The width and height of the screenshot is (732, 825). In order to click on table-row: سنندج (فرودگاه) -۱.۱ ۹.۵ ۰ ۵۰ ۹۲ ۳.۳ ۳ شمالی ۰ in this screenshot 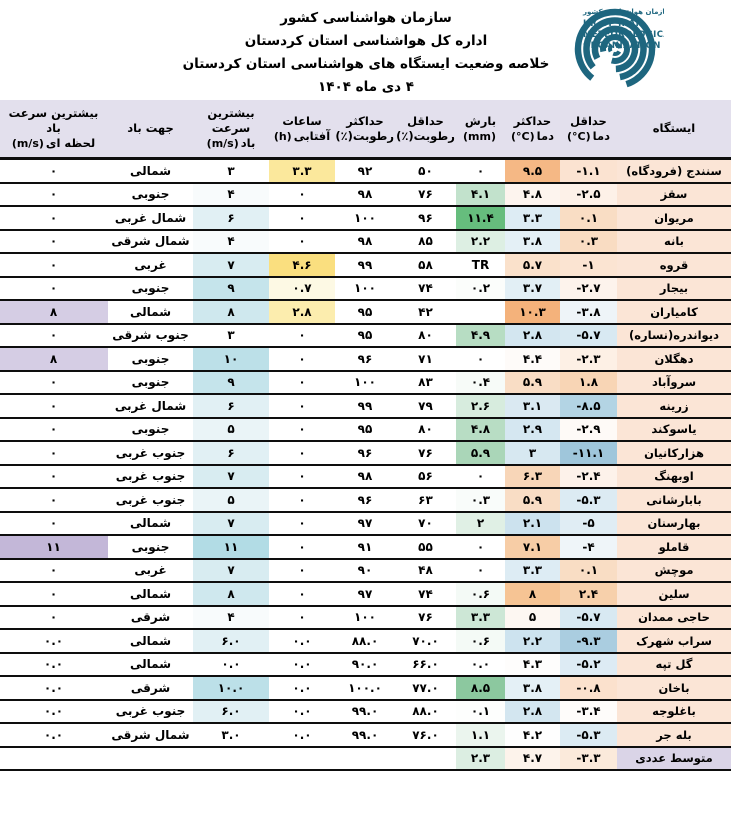, I will do `click(365, 171)`.